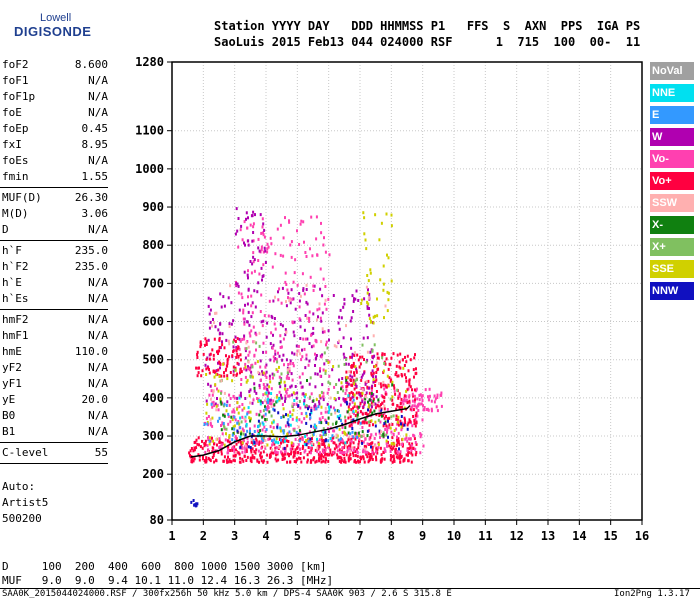 The height and width of the screenshot is (600, 700). What do you see at coordinates (15, 160) in the screenshot?
I see `param-name: foEs` at bounding box center [15, 160].